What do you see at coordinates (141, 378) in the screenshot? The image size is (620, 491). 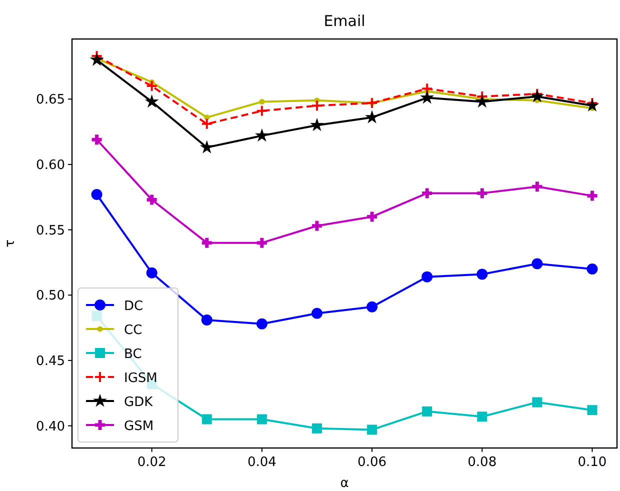 I see `legend-label: IGSM` at bounding box center [141, 378].